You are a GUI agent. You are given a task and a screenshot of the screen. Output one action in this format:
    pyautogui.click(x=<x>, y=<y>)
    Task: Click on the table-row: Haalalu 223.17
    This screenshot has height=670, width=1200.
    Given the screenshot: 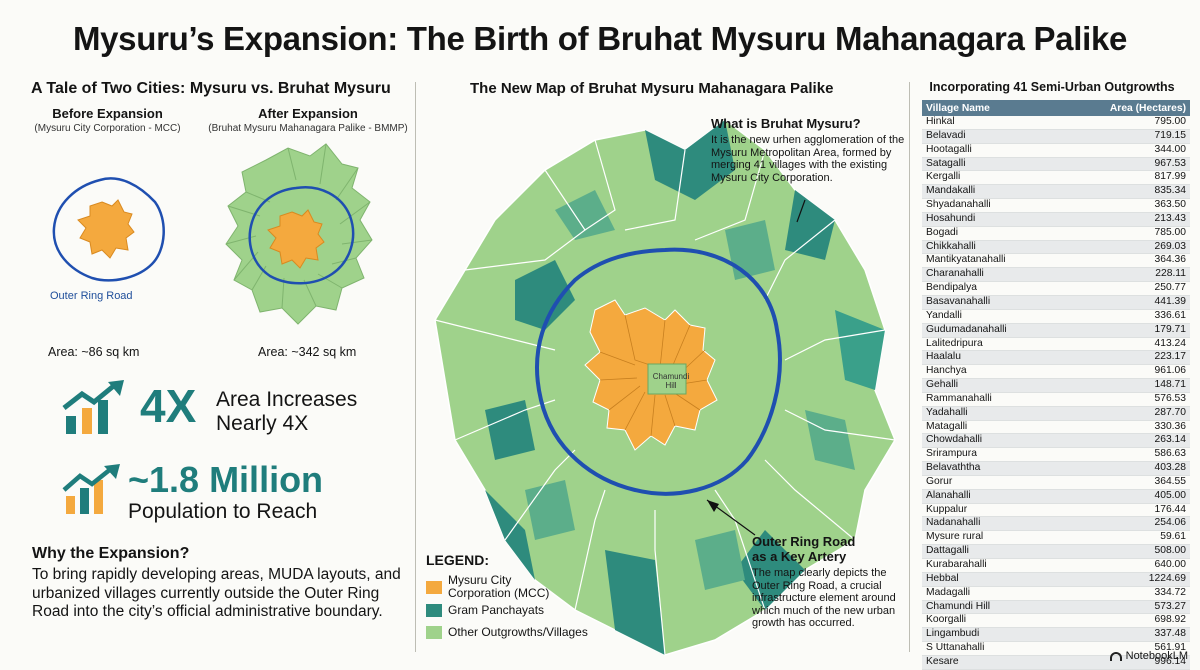 What is the action you would take?
    pyautogui.click(x=1056, y=358)
    